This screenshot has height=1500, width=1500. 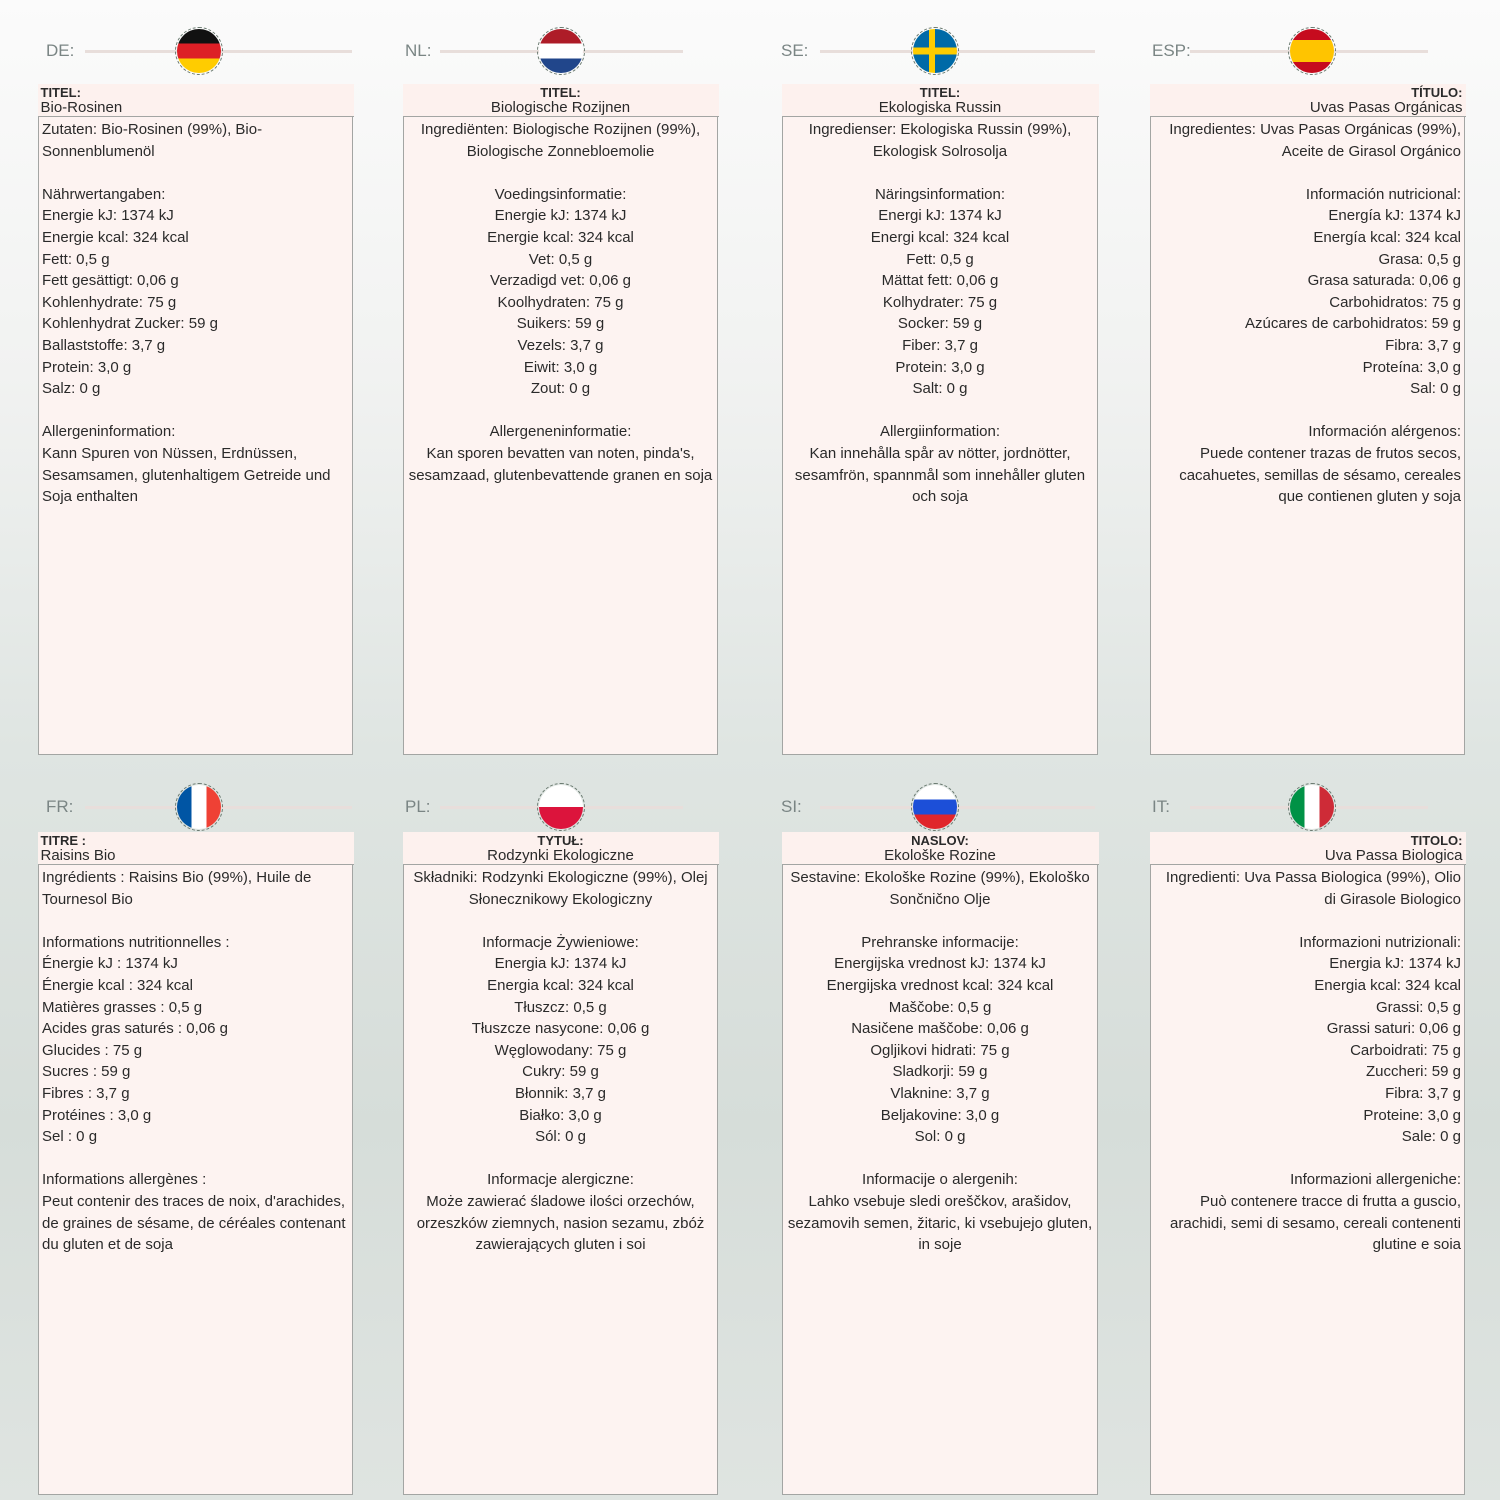 I want to click on nutrition-item: Eiwit: 3,0 g, so click(x=560, y=367).